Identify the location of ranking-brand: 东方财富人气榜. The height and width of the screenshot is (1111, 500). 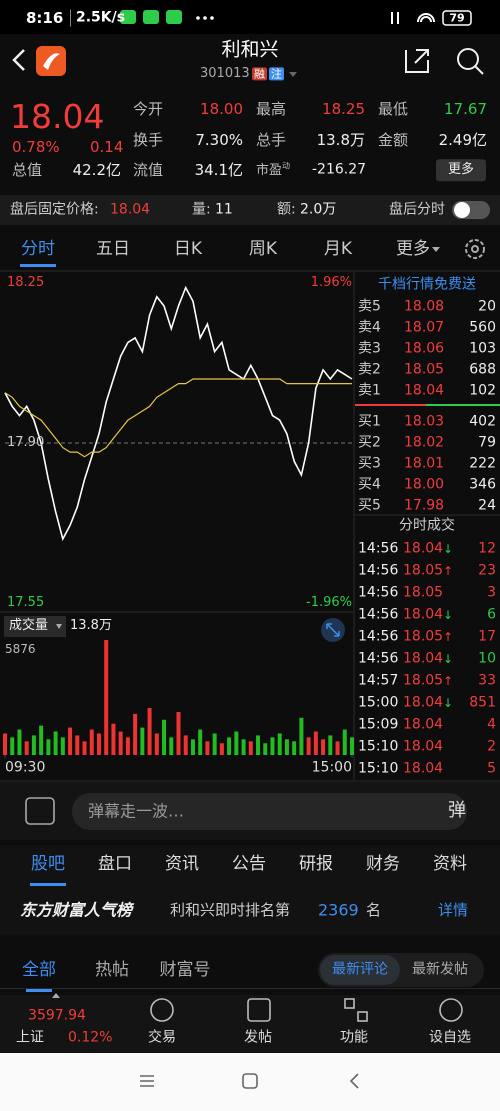
(76, 910).